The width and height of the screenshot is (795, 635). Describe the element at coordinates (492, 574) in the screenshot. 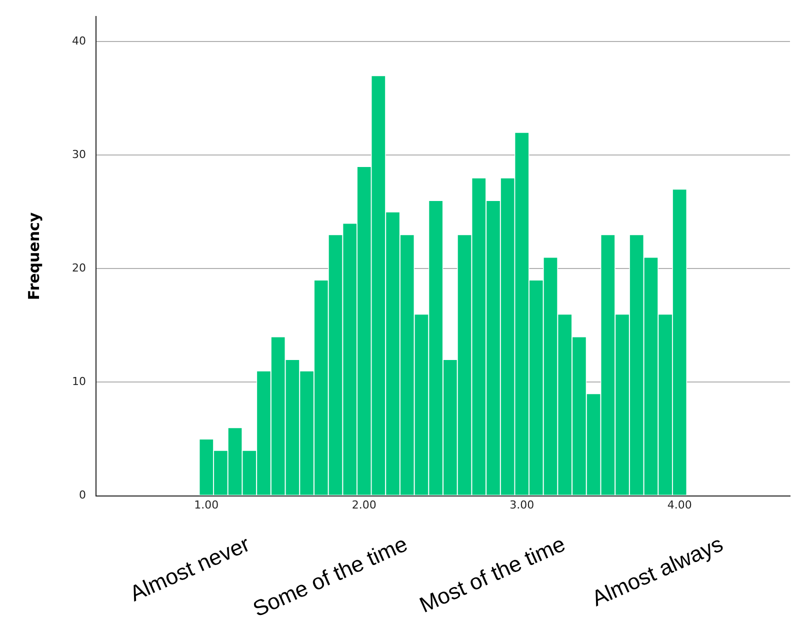

I see `text: Most of the time` at that location.